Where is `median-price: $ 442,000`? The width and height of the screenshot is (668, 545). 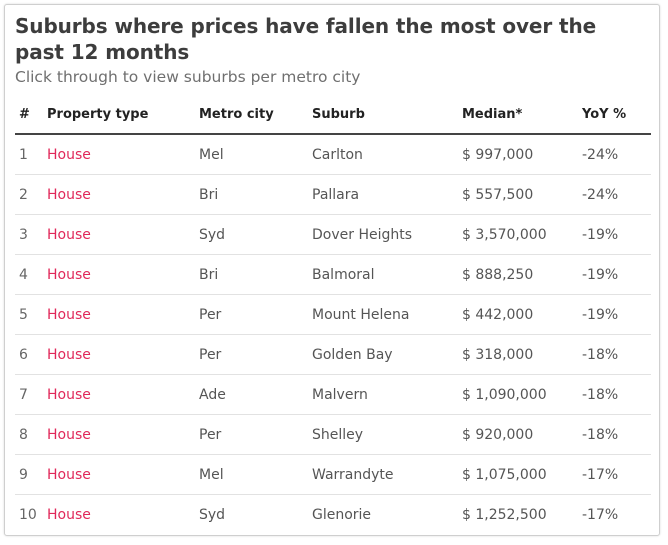 median-price: $ 442,000 is located at coordinates (518, 314).